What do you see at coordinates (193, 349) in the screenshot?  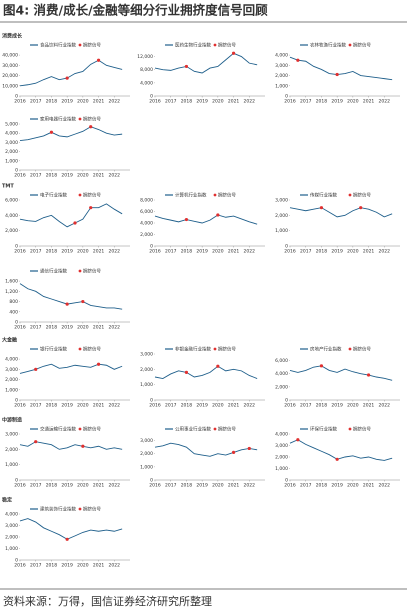 I see `legend-label: 非银金融行业指数` at bounding box center [193, 349].